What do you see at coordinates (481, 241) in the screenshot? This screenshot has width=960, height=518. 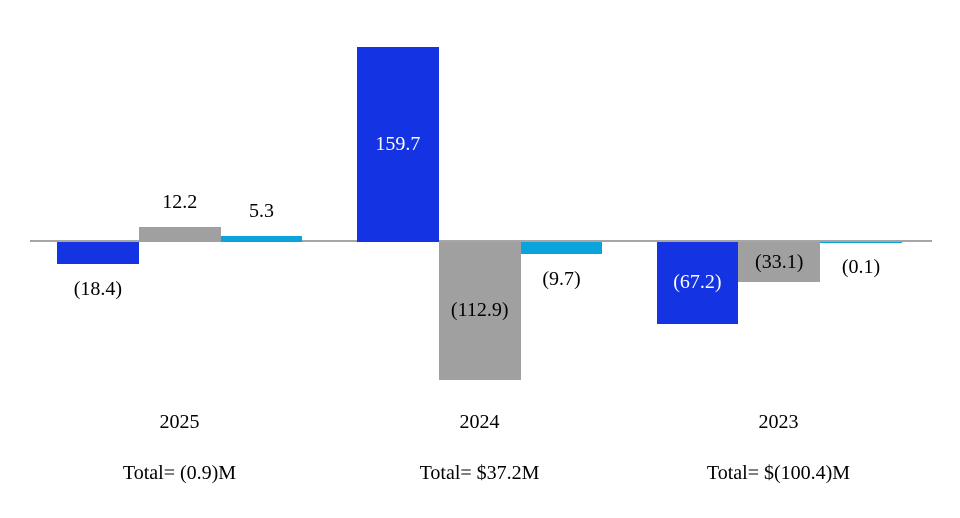 I see `zero-axis-line` at bounding box center [481, 241].